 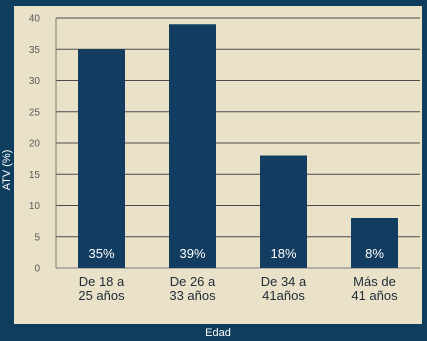 I want to click on x-tick-label: 33 años, so click(x=192, y=295).